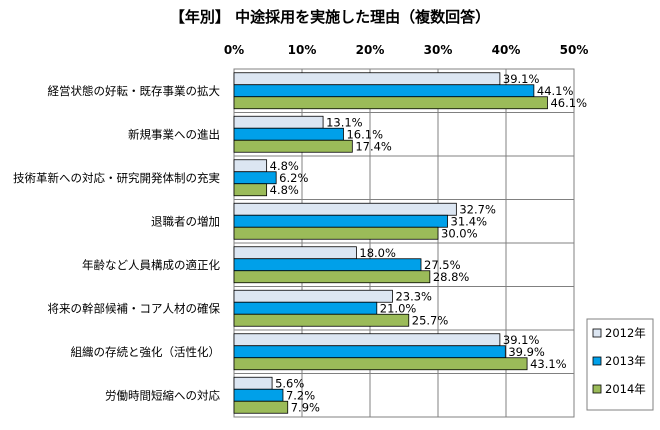 The width and height of the screenshot is (660, 430). Describe the element at coordinates (185, 221) in the screenshot. I see `category-label: 退職者の増加` at that location.